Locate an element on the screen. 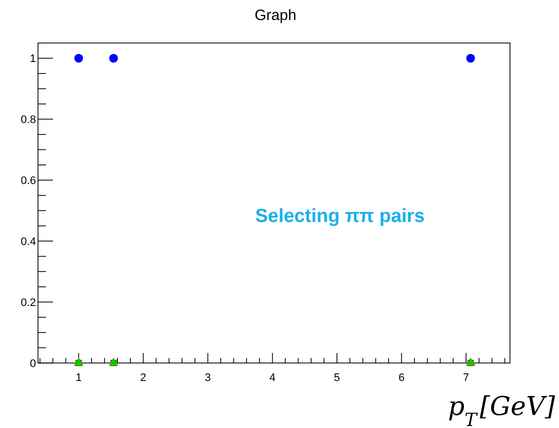 The image size is (559, 428). y-tick-label: 0.6 is located at coordinates (28, 181).